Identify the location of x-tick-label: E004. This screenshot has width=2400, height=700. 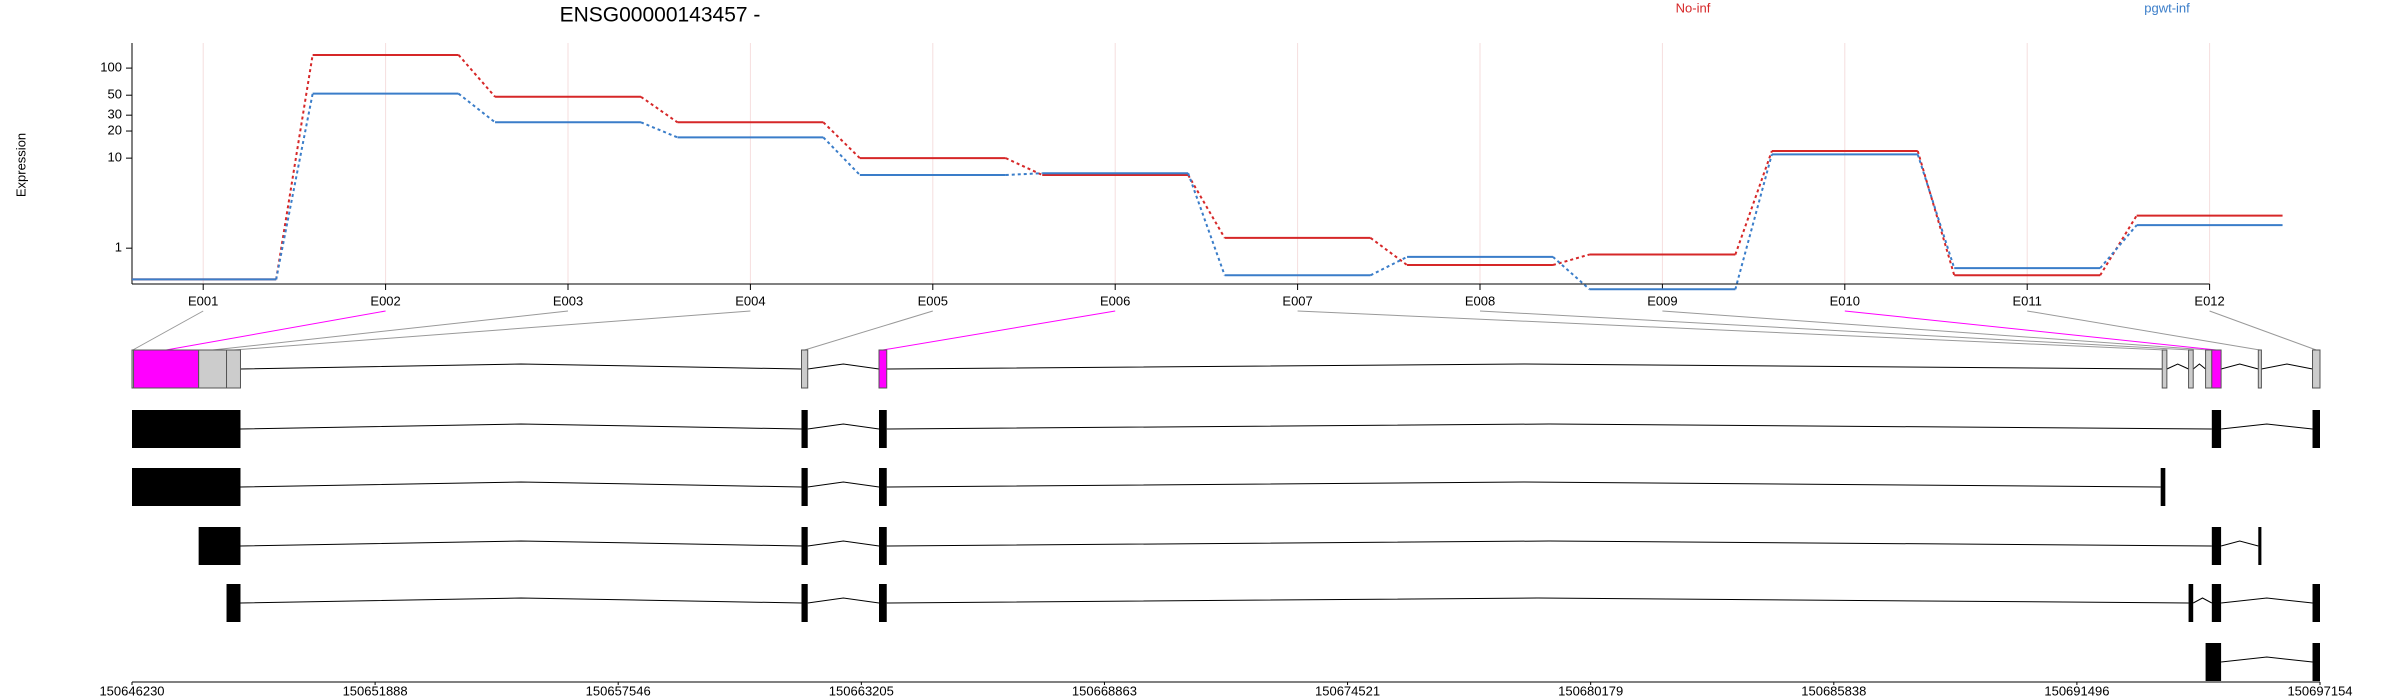
(750, 300).